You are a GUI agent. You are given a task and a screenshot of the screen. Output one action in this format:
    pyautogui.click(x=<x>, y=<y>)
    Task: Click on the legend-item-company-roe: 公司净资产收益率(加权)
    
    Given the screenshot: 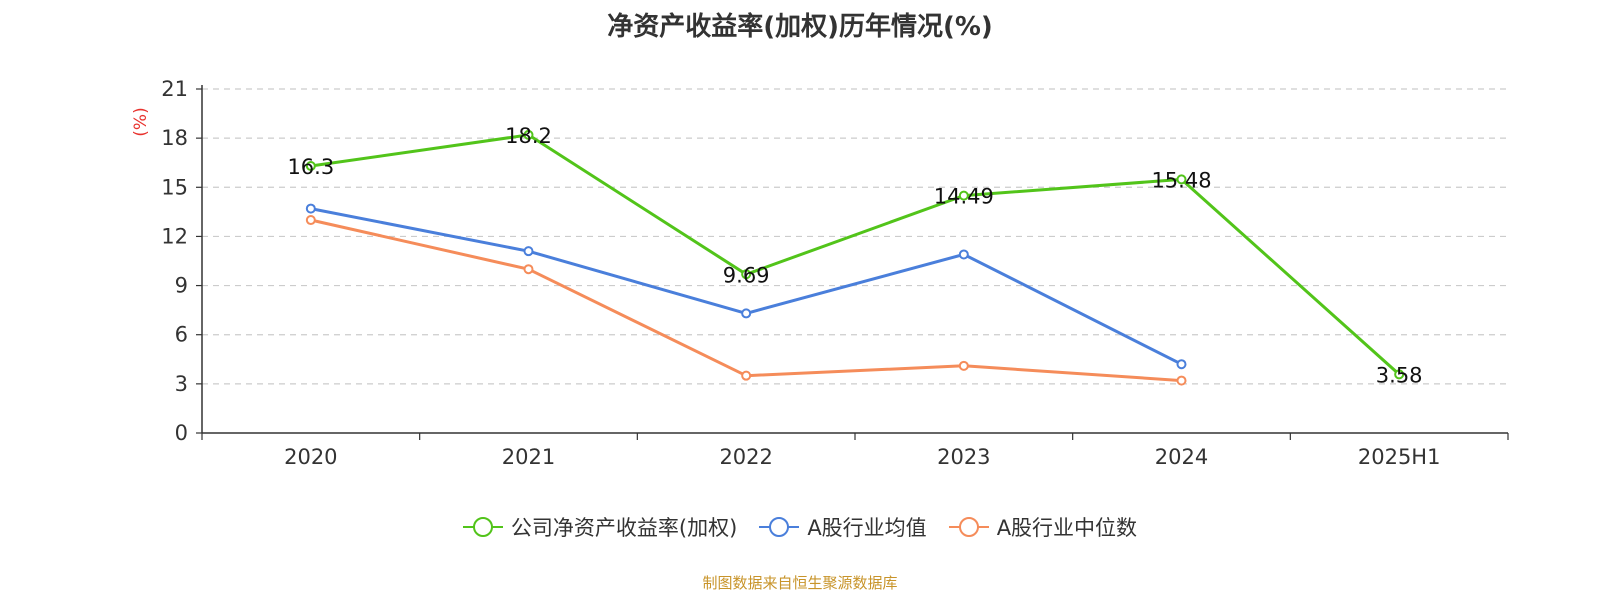 What is the action you would take?
    pyautogui.click(x=600, y=527)
    